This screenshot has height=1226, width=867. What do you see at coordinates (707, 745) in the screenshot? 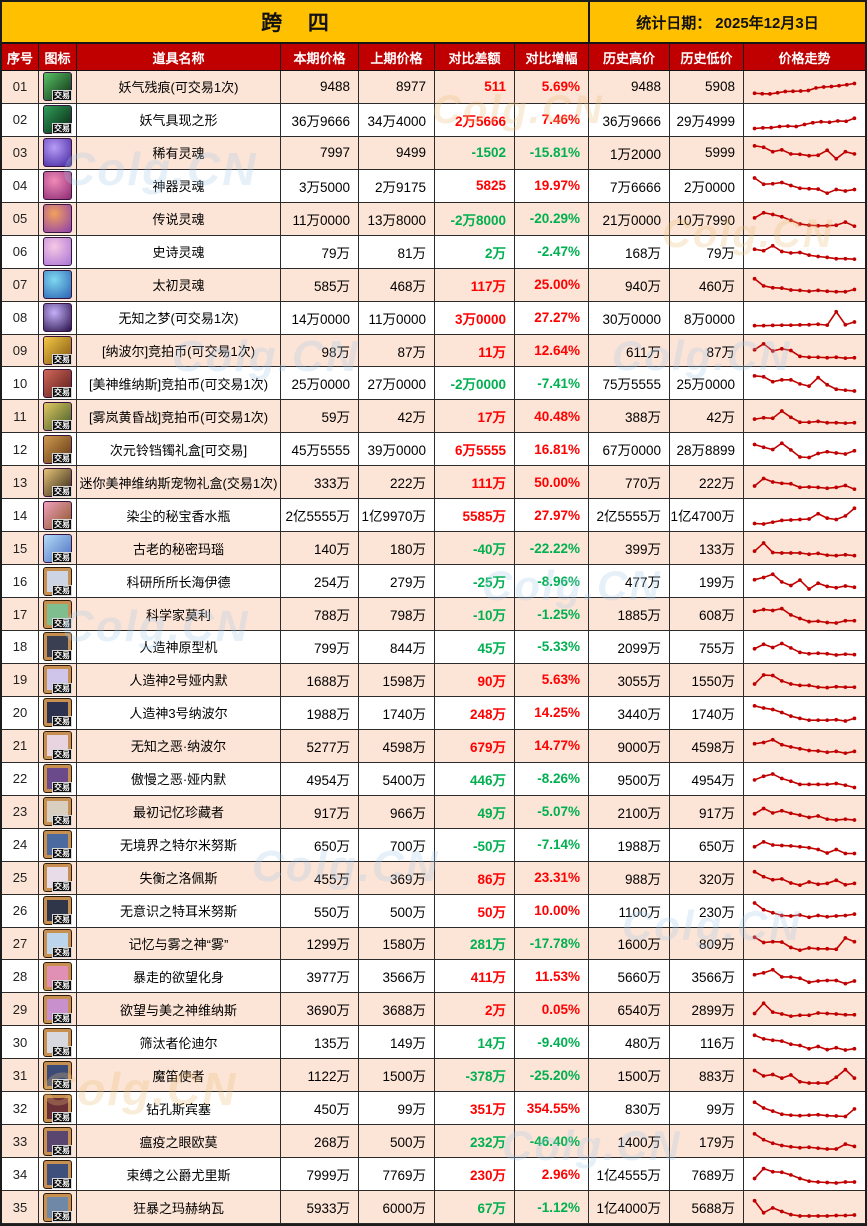
I see `low-price-cell: 4598万` at bounding box center [707, 745].